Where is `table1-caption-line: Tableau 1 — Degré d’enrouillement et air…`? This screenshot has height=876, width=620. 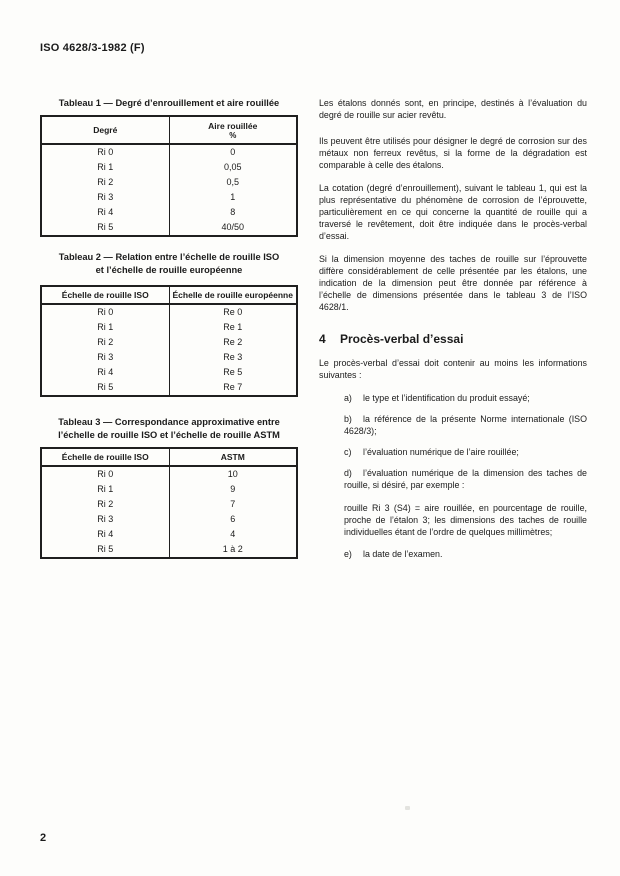 table1-caption-line: Tableau 1 — Degré d’enrouillement et air… is located at coordinates (169, 103).